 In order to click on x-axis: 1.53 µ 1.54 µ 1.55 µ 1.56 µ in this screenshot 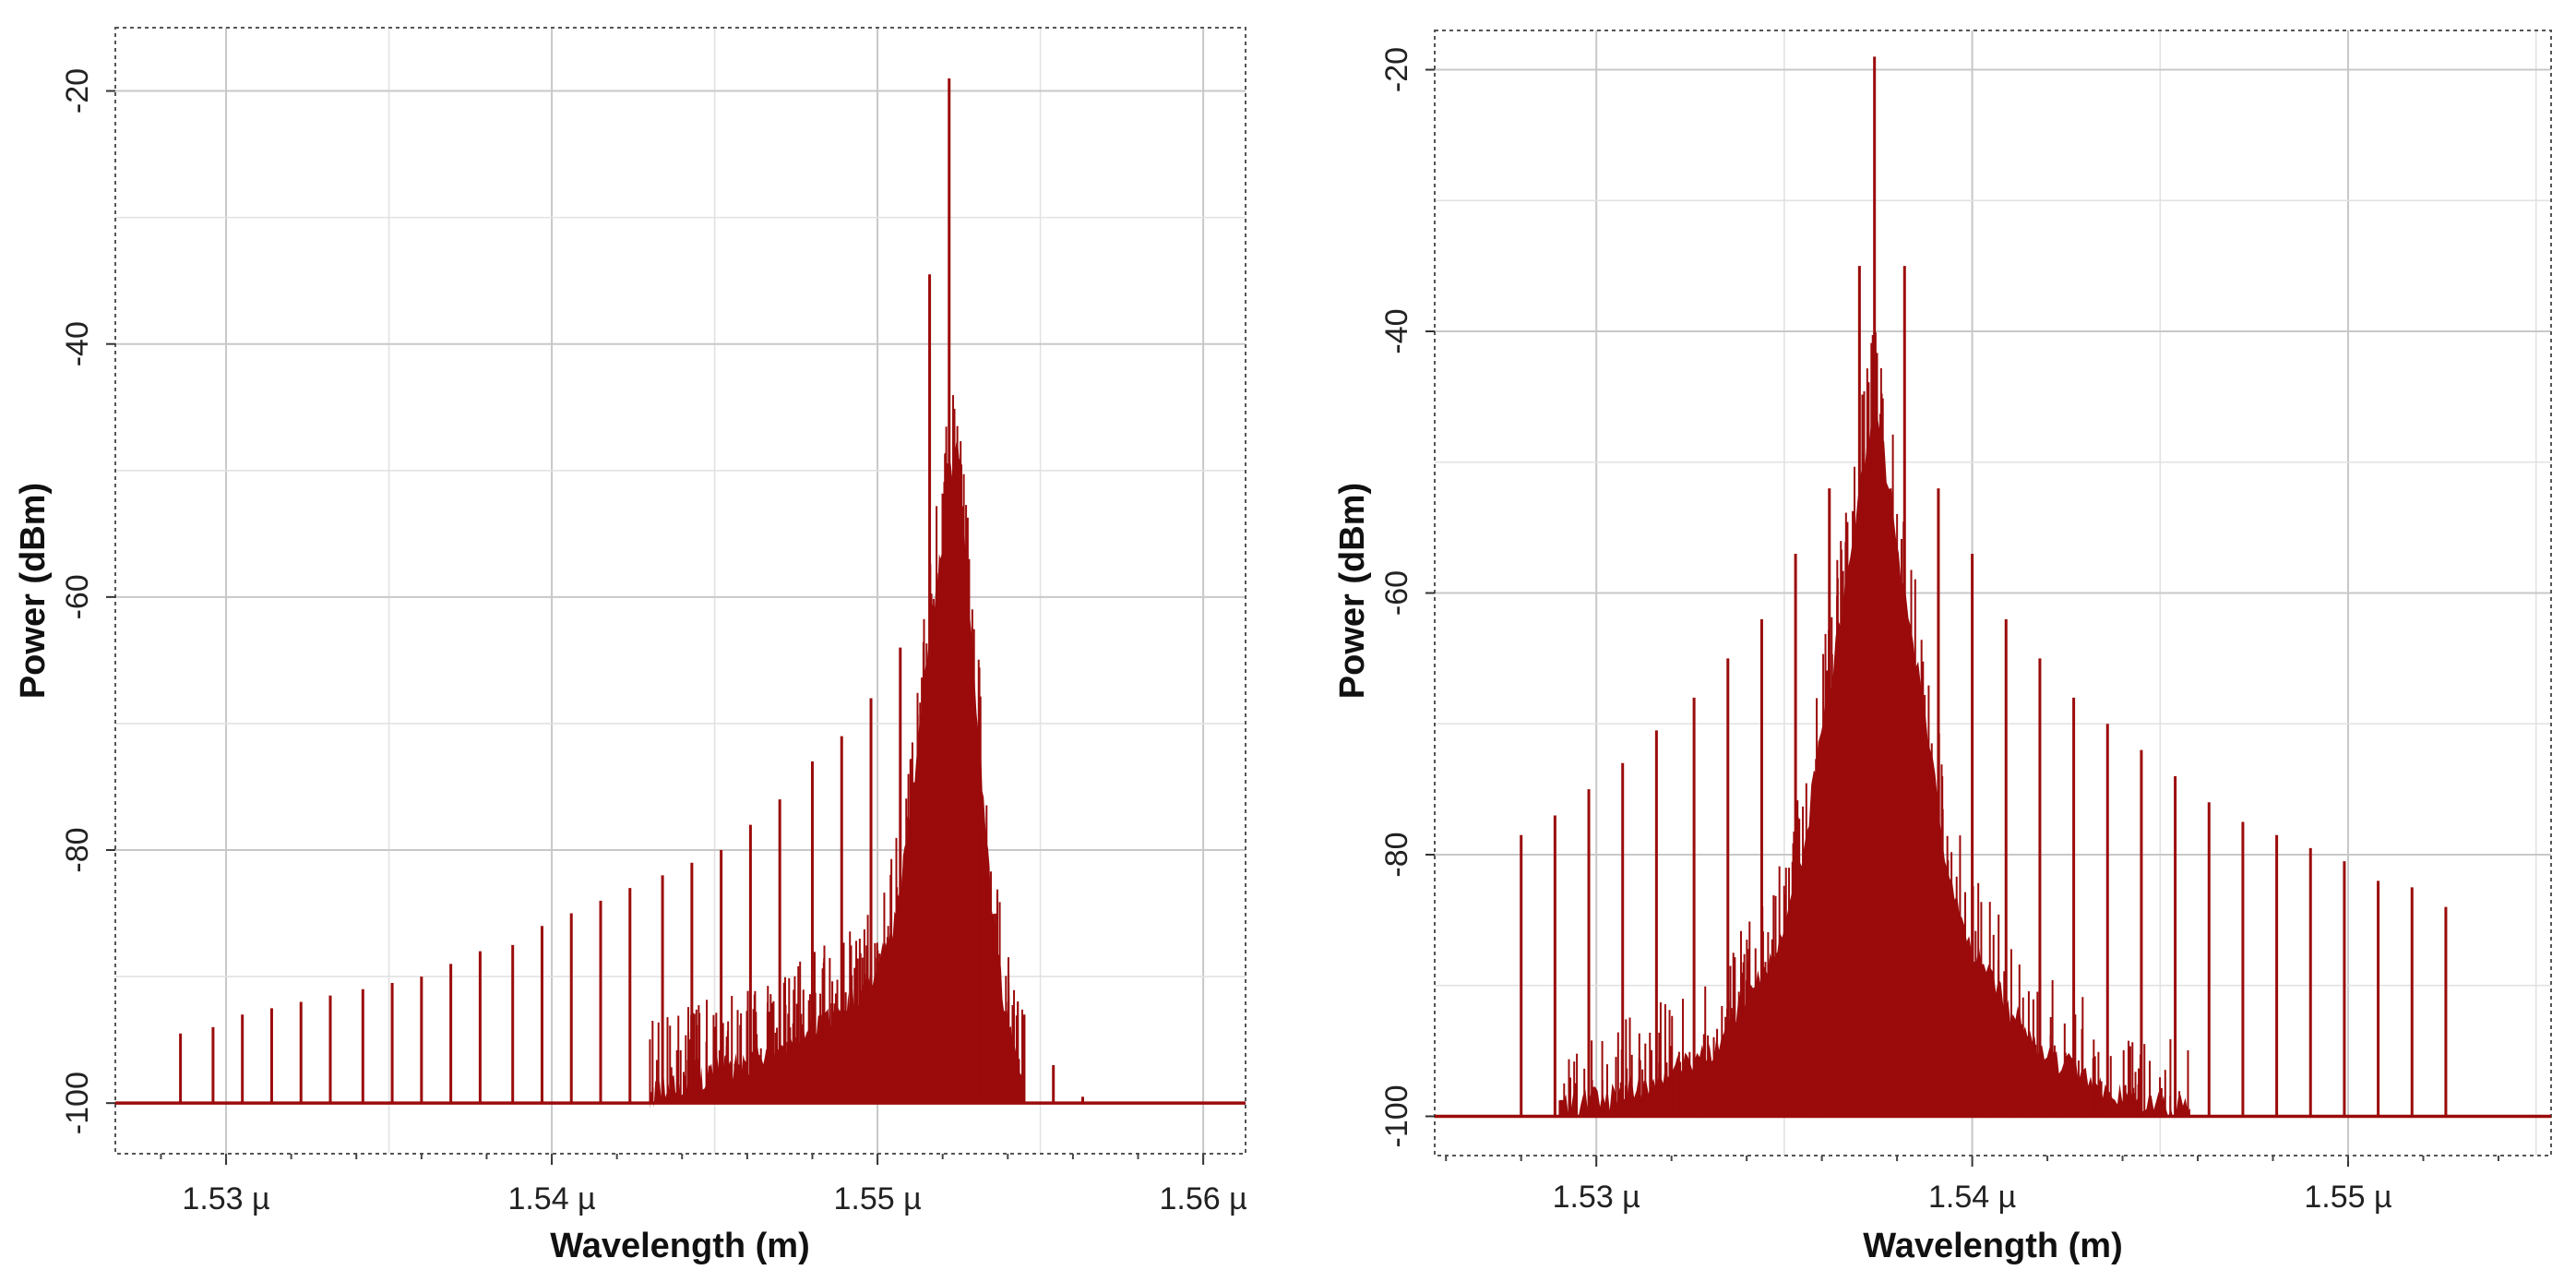, I will do `click(703, 1185)`.